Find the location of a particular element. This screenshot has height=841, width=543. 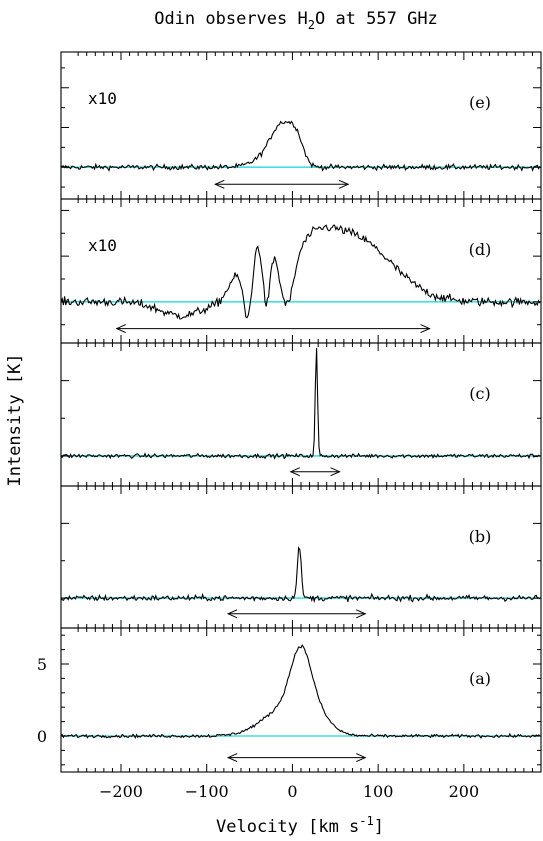

panel-label: (e) is located at coordinates (480, 102).